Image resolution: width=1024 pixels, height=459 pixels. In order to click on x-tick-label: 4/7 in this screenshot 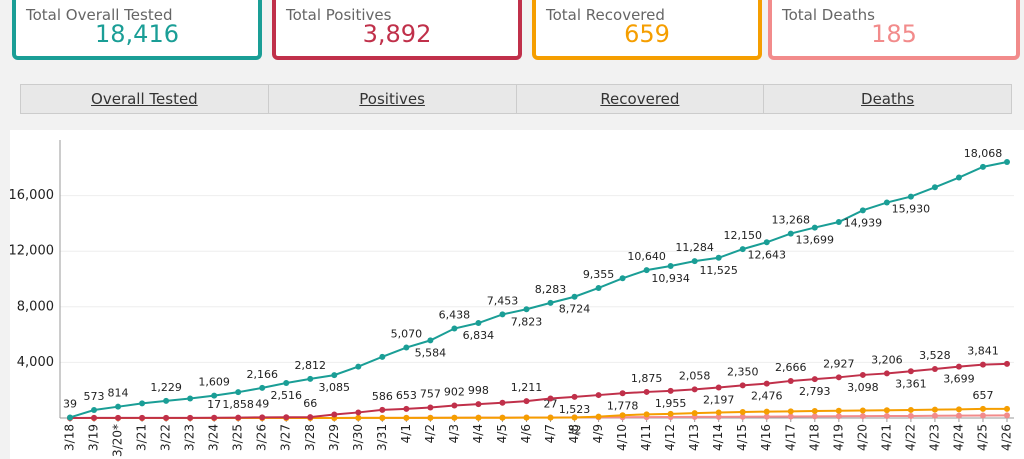, I will do `click(550, 433)`.